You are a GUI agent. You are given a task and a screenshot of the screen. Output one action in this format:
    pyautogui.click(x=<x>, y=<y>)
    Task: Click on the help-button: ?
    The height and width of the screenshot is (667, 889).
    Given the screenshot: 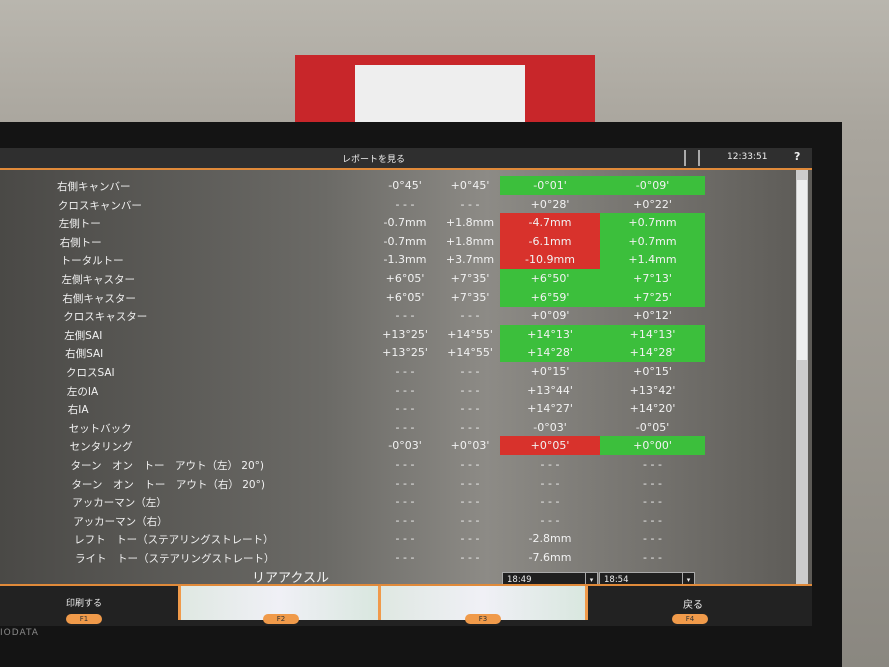 What is the action you would take?
    pyautogui.click(x=797, y=156)
    